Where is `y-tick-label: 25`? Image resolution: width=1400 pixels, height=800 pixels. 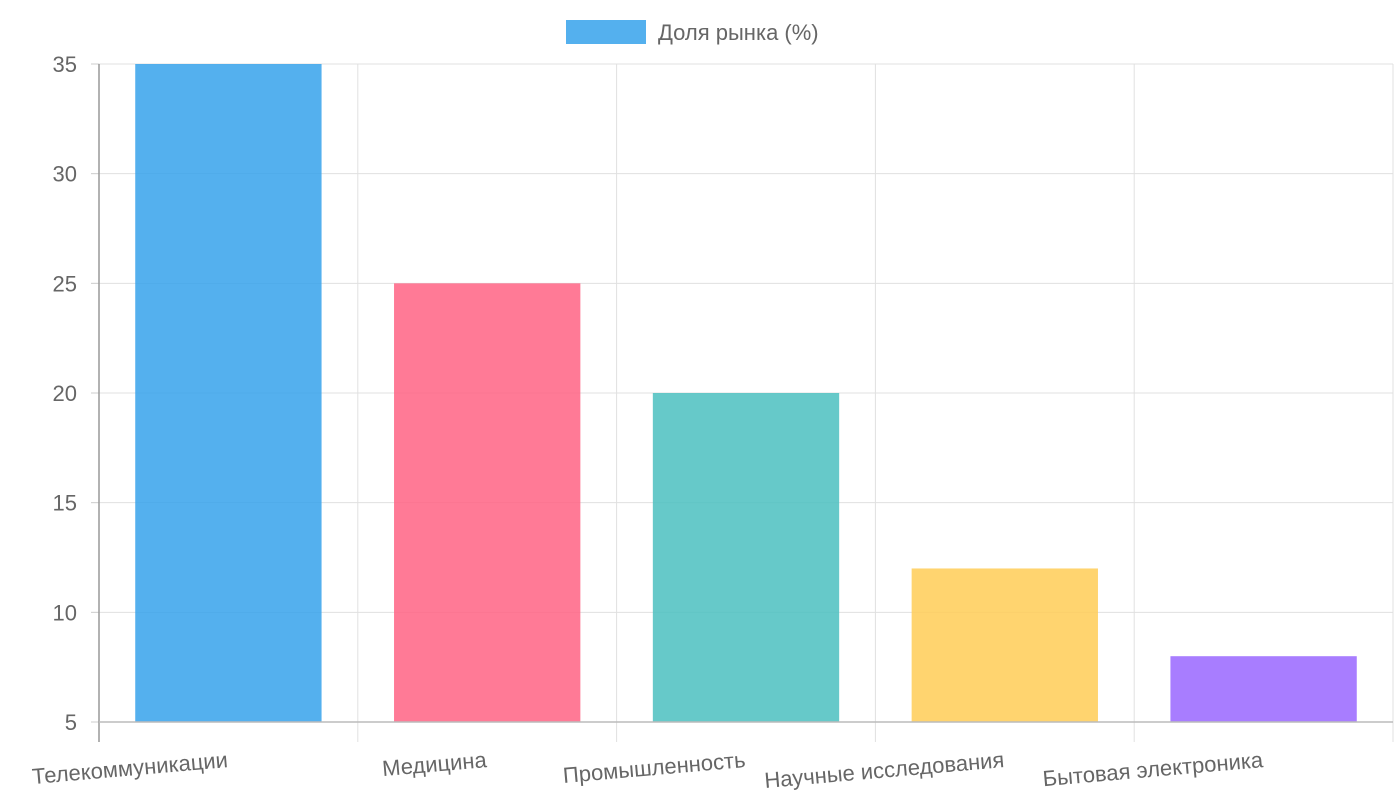
y-tick-label: 25 is located at coordinates (65, 283).